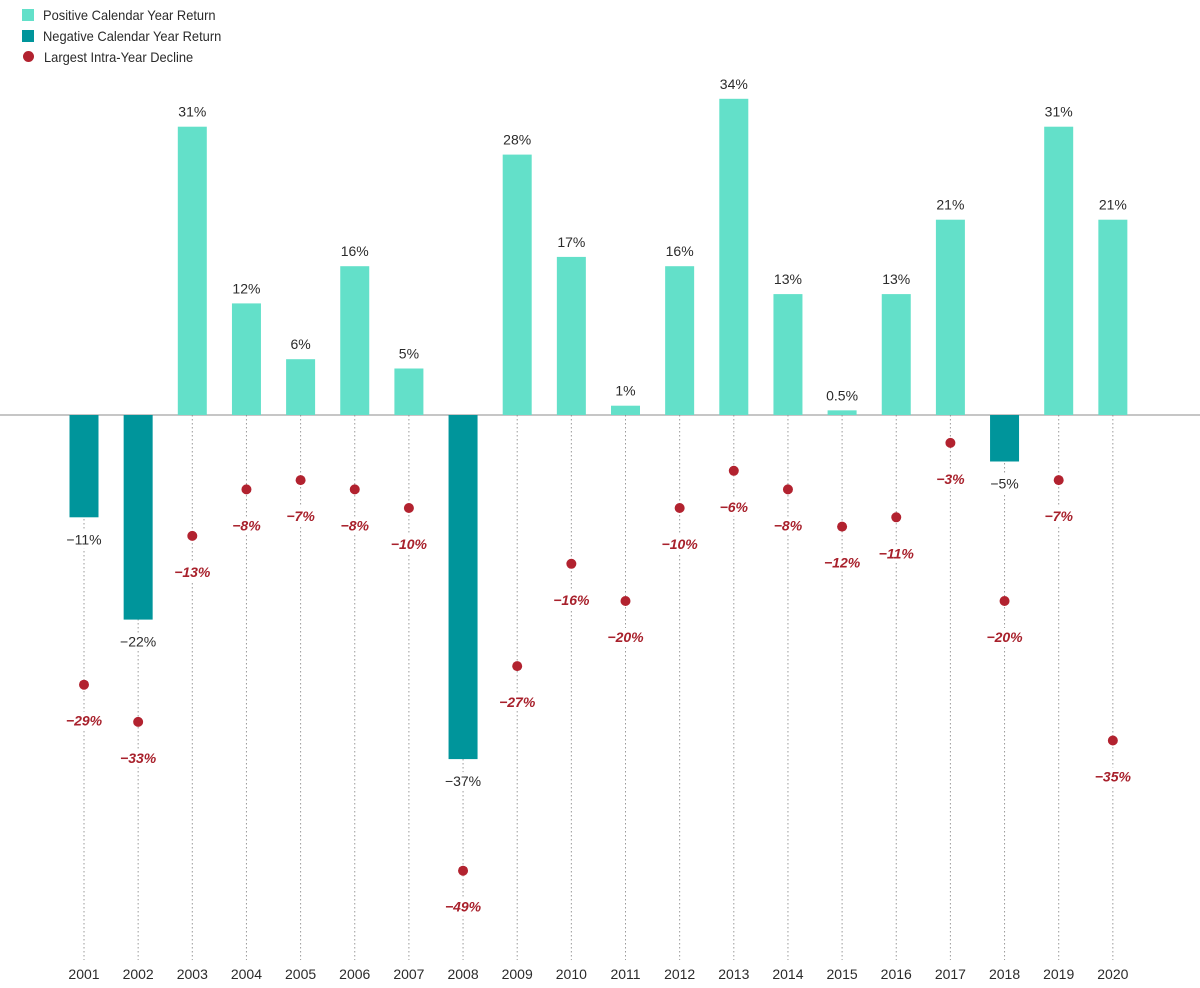 The width and height of the screenshot is (1200, 988). Describe the element at coordinates (463, 587) in the screenshot. I see `bar-2008` at that location.